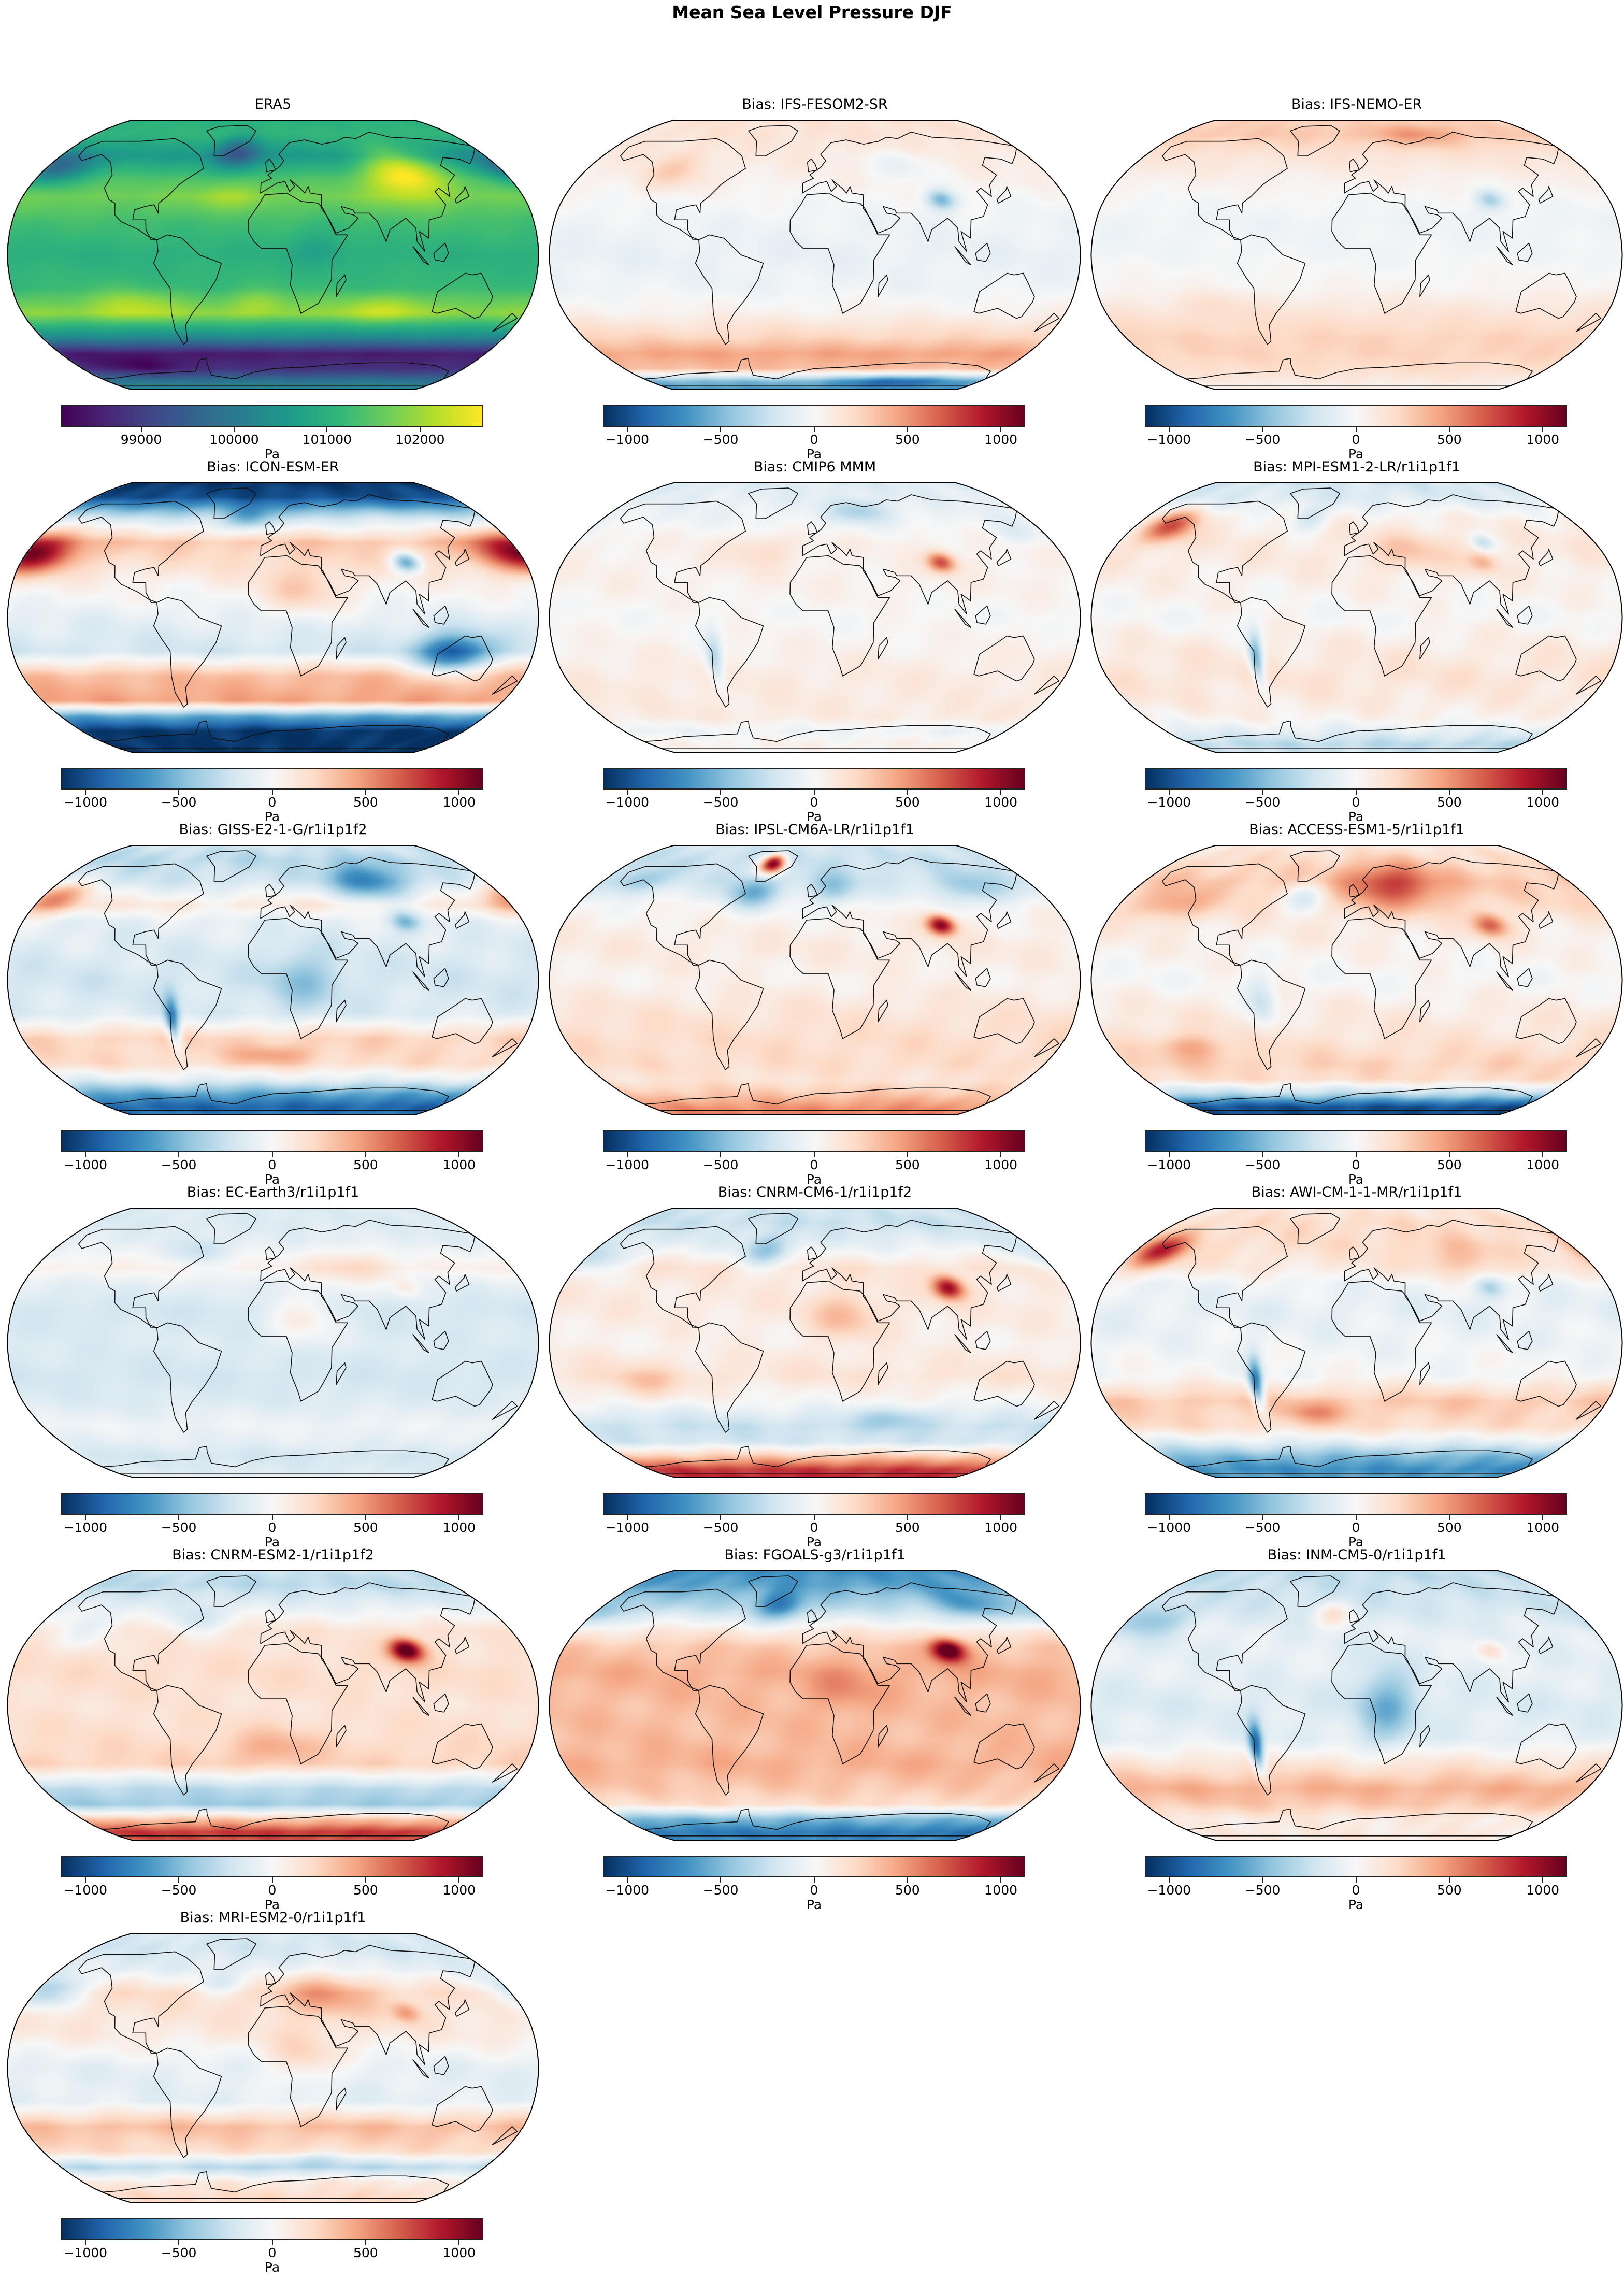  I want to click on colorbar: 99000 100000 101000 102000 Pa, so click(272, 433).